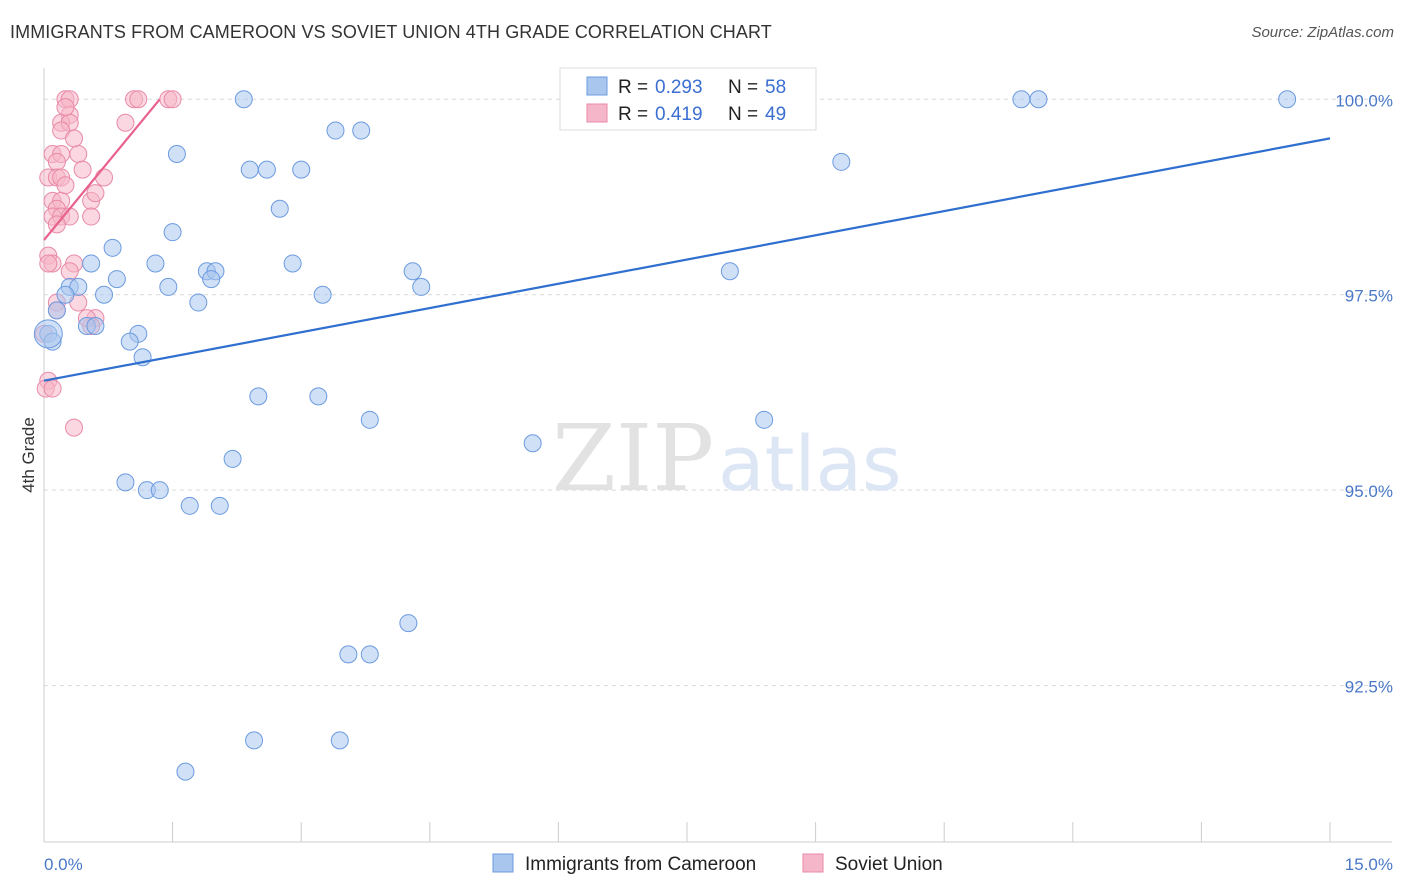  What do you see at coordinates (813, 863) in the screenshot?
I see `bottom-legend-swatch-pink` at bounding box center [813, 863].